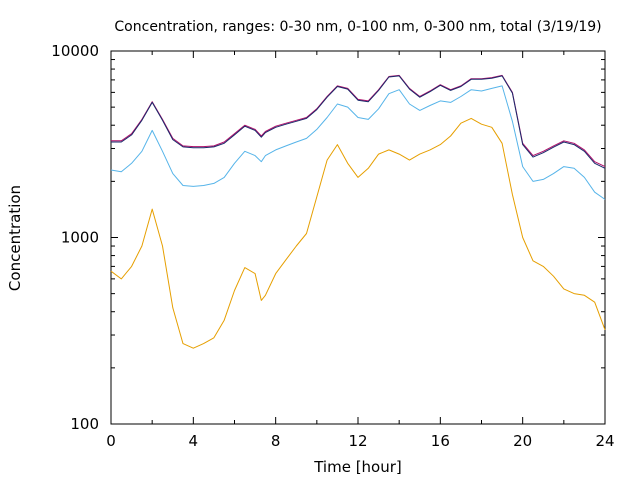  Describe the element at coordinates (357, 467) in the screenshot. I see `x-axis-title: Time [hour]` at that location.